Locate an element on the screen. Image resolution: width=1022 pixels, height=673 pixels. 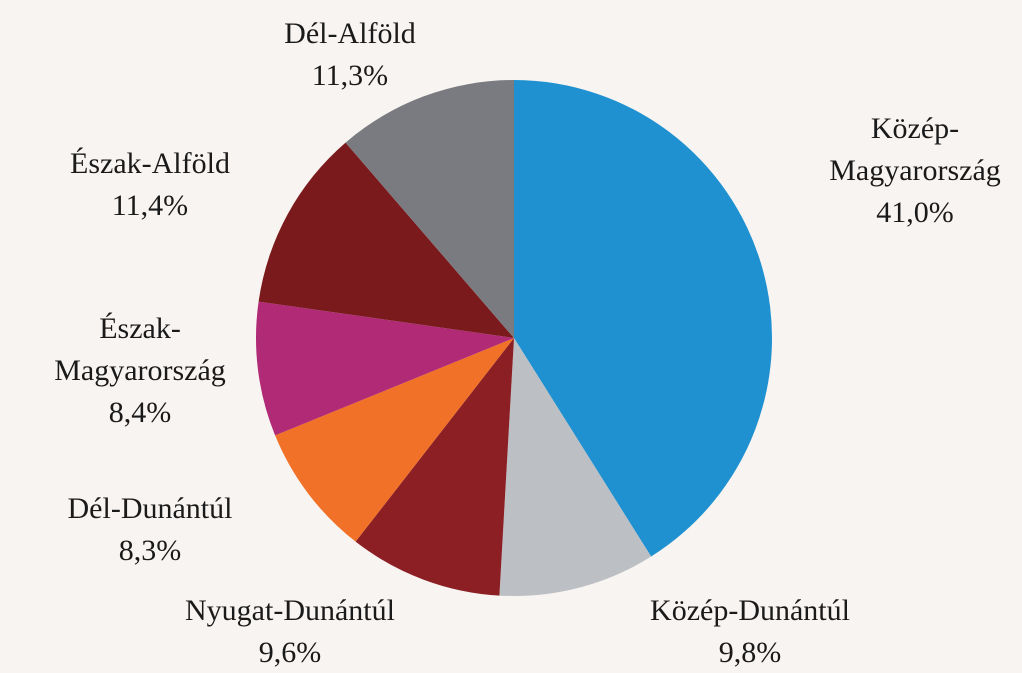
value-label: 8,4% is located at coordinates (140, 412).